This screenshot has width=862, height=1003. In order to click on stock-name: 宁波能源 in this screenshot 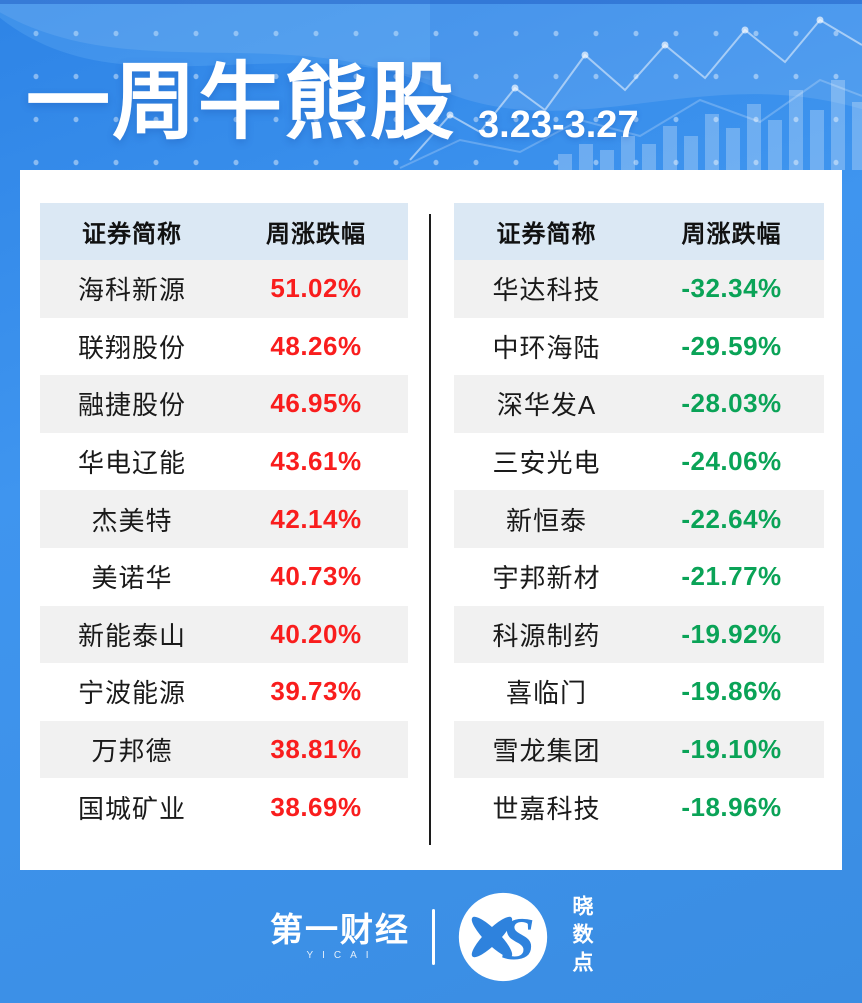, I will do `click(131, 693)`.